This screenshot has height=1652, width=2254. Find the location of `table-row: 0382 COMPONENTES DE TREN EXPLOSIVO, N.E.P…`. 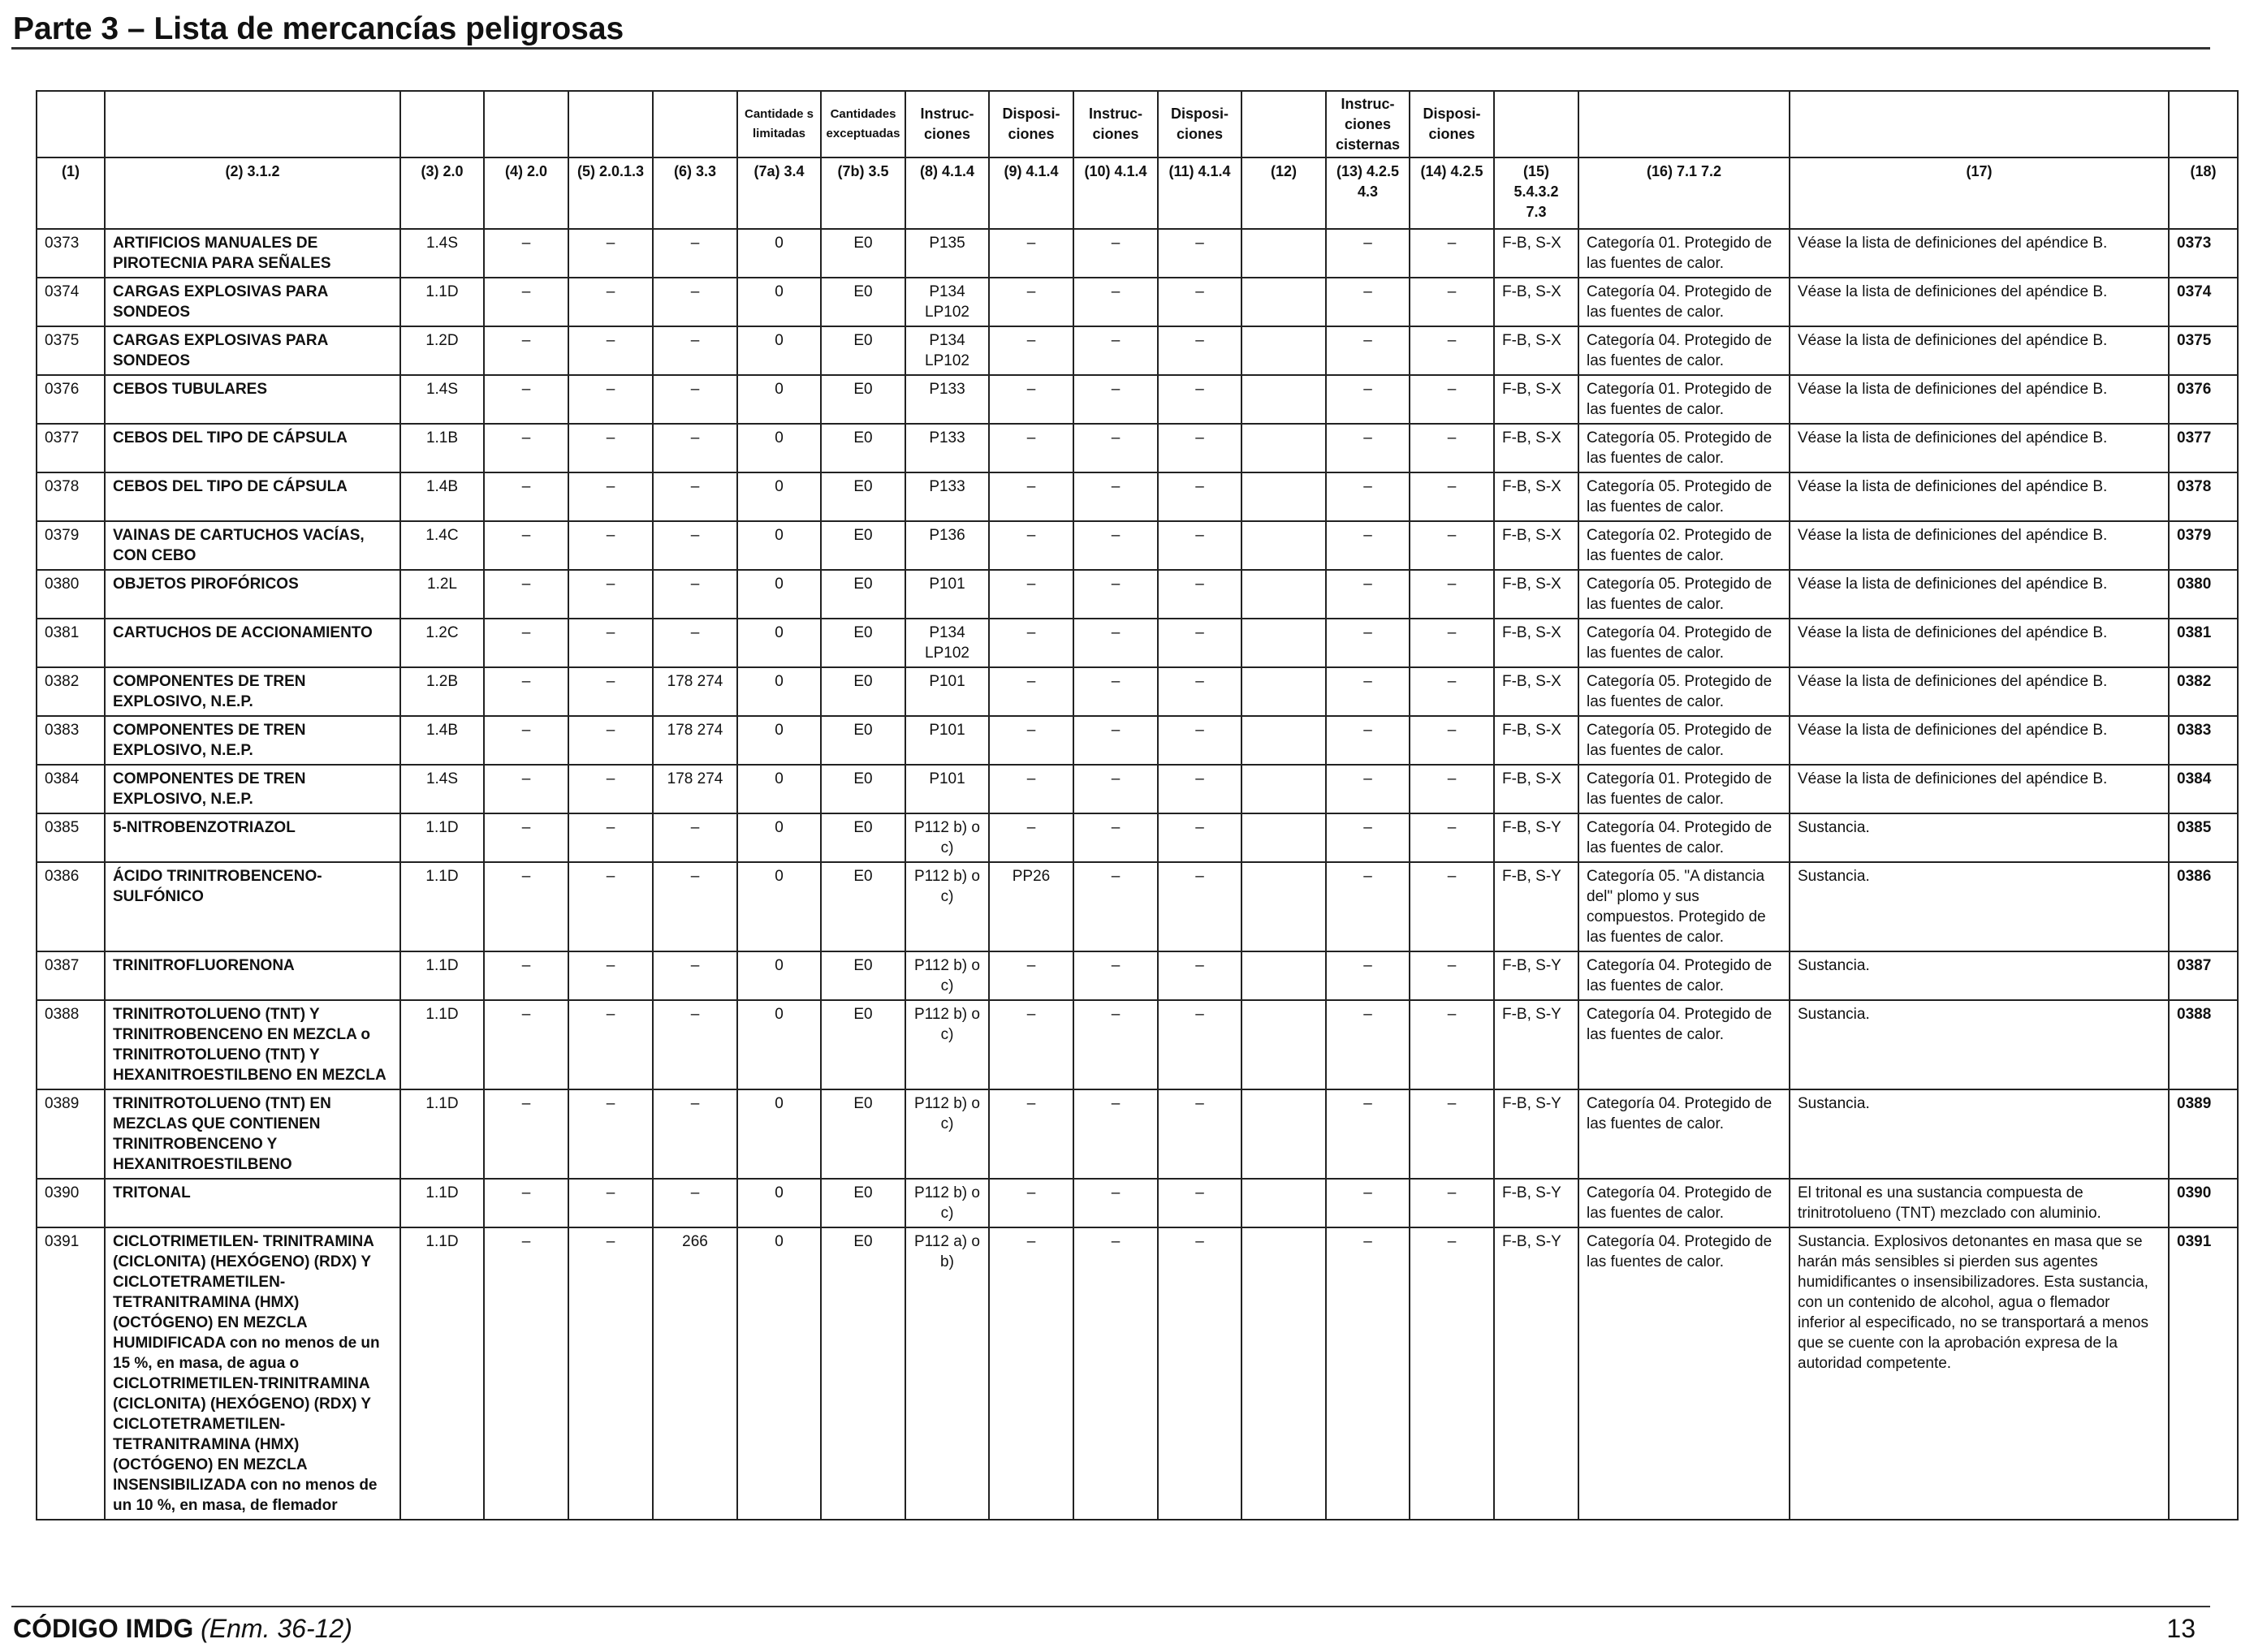

table-row: 0382 COMPONENTES DE TREN EXPLOSIVO, N.E.P… is located at coordinates (1137, 691).